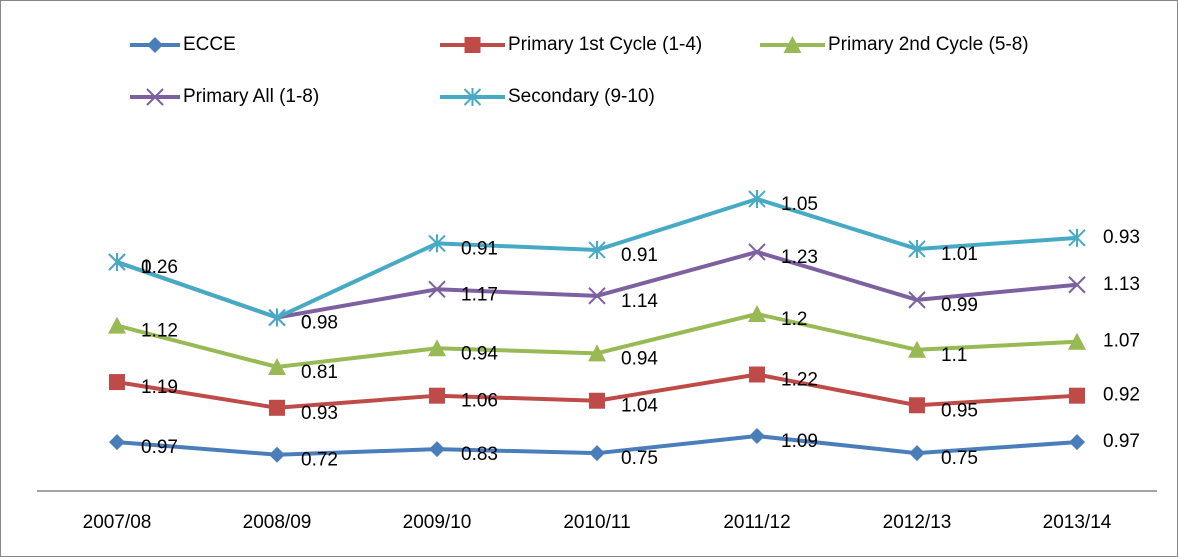 The width and height of the screenshot is (1178, 557). I want to click on legend-label: Primary All (1-8), so click(251, 96).